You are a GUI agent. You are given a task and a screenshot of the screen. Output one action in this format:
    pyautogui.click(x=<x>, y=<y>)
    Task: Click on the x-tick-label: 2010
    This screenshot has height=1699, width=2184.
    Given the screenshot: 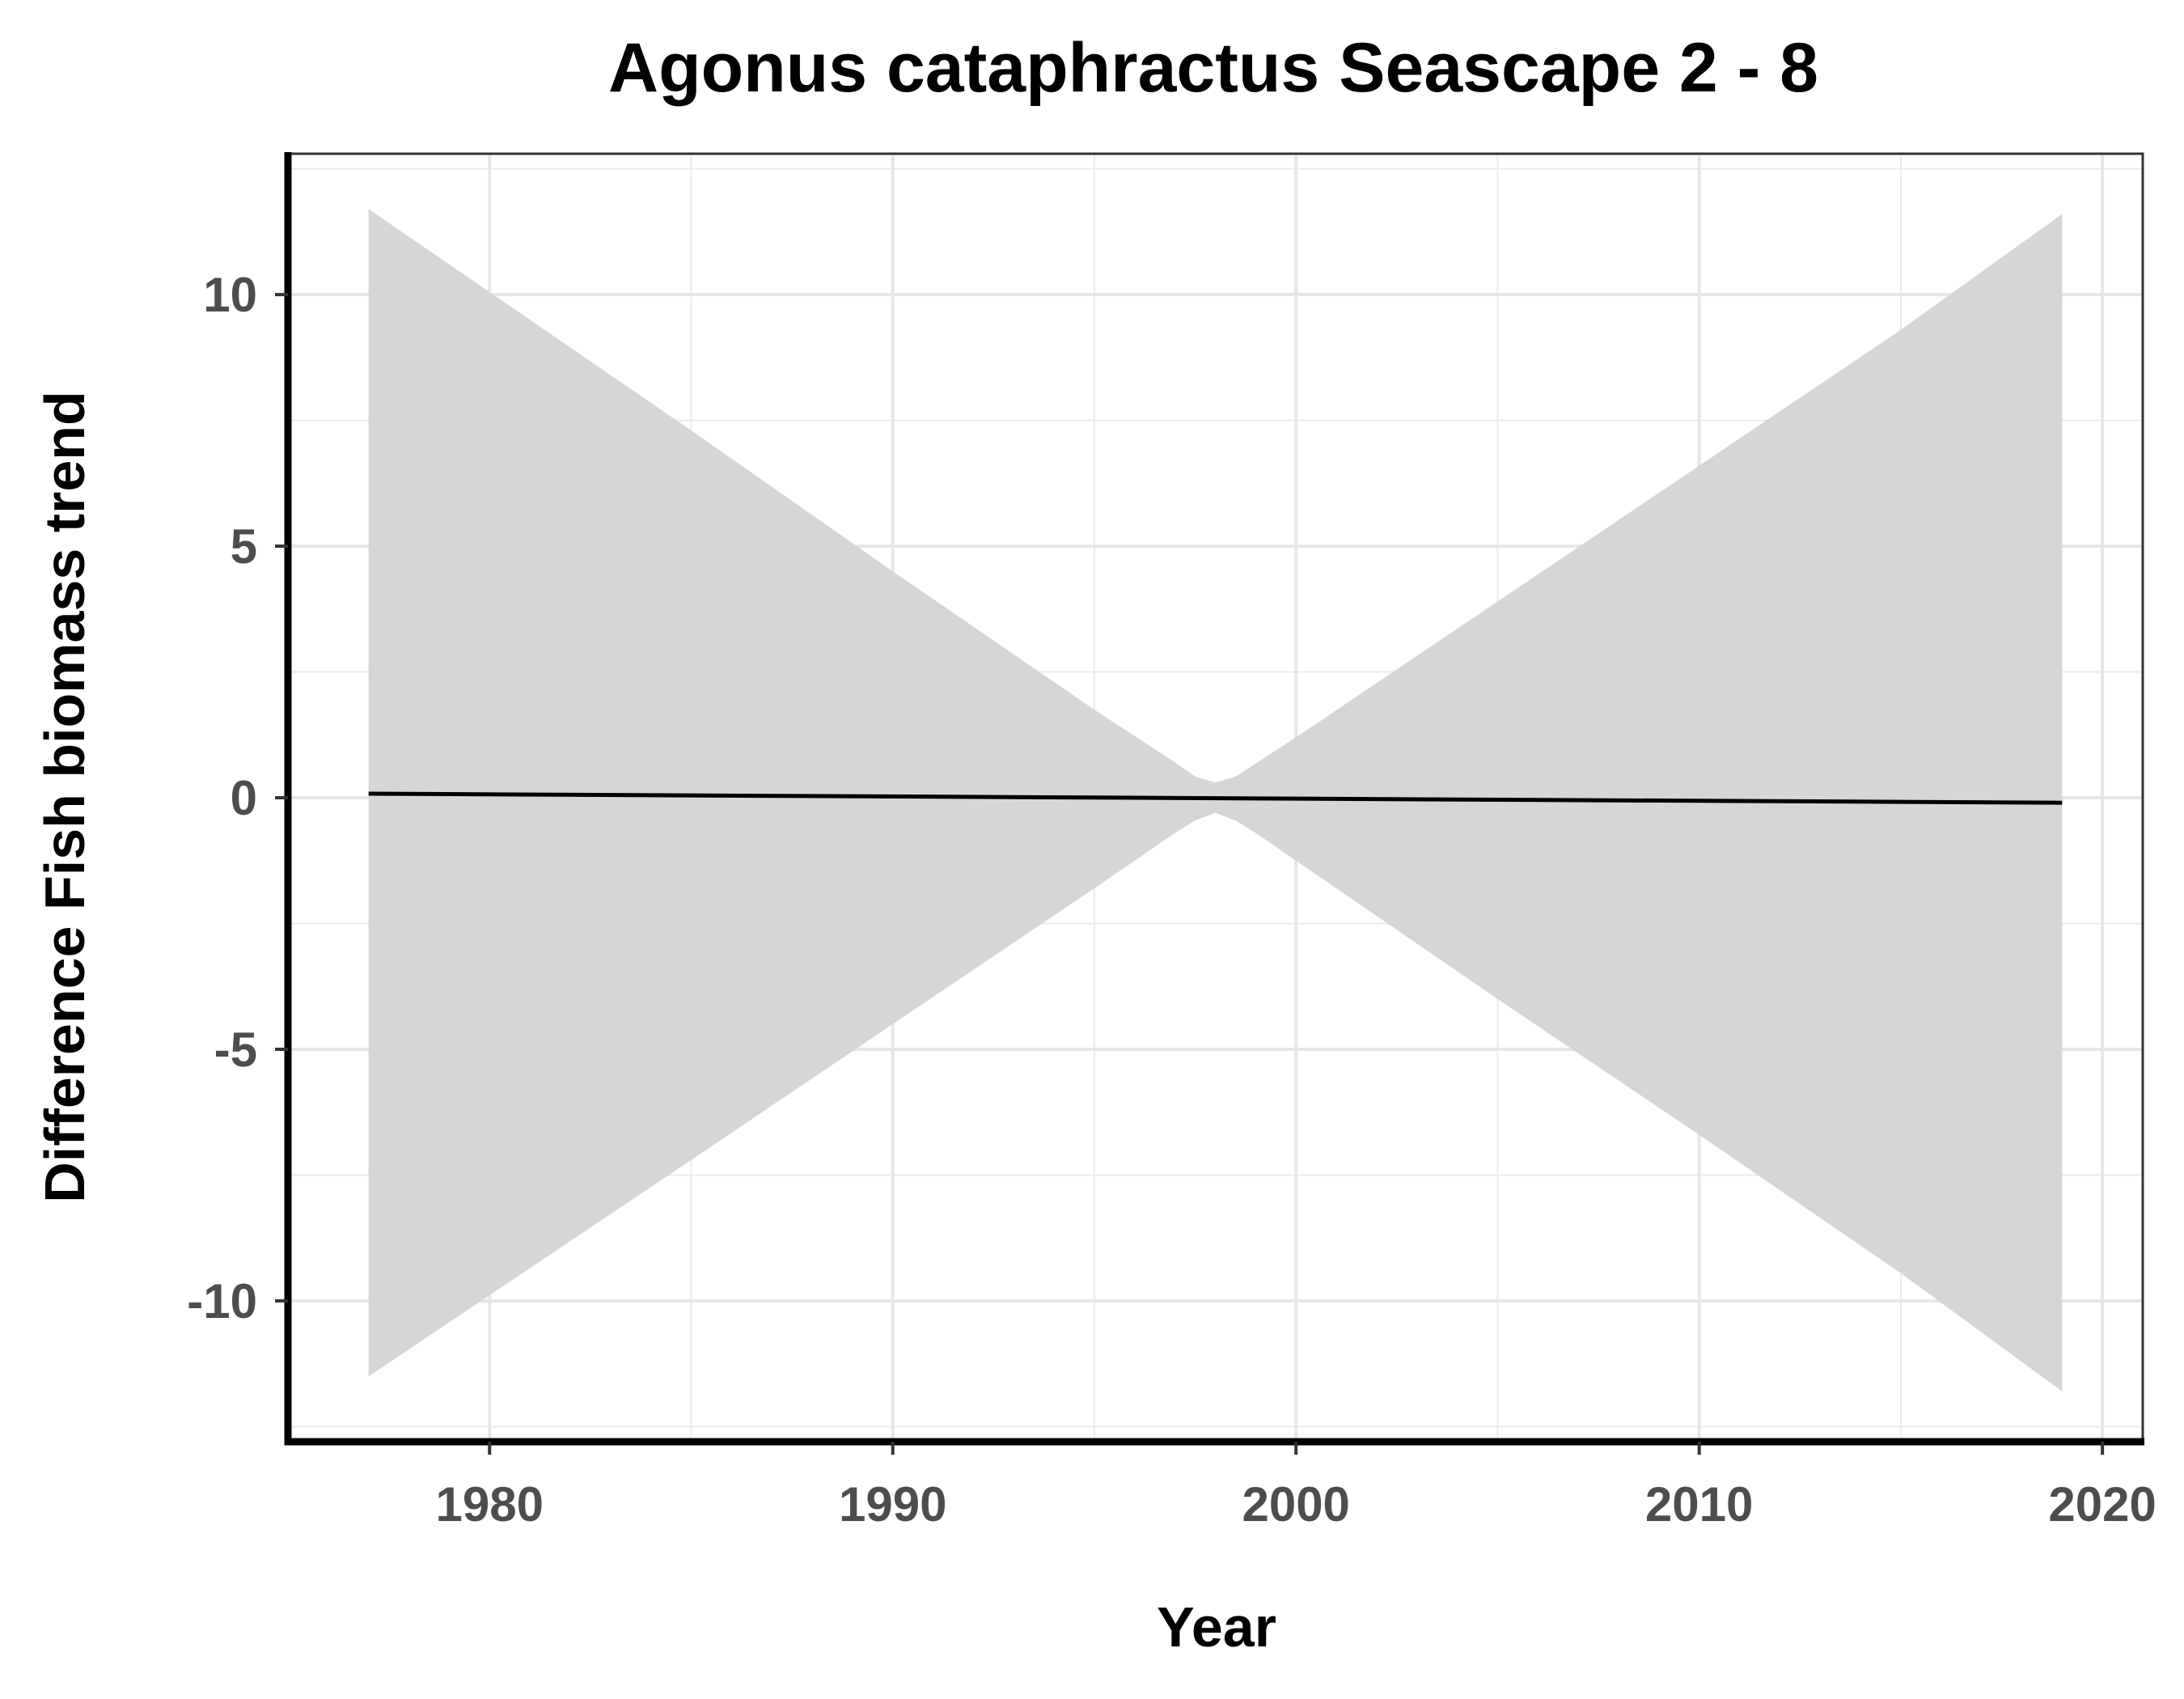 What is the action you would take?
    pyautogui.click(x=1699, y=1504)
    